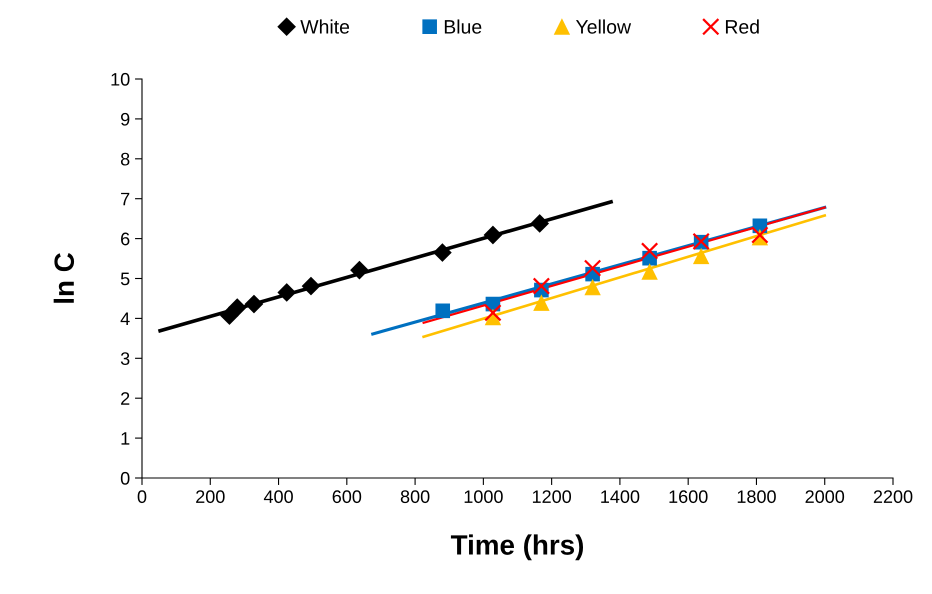 Image resolution: width=932 pixels, height=594 pixels. Describe the element at coordinates (552, 497) in the screenshot. I see `x-tick-label: 1200` at that location.